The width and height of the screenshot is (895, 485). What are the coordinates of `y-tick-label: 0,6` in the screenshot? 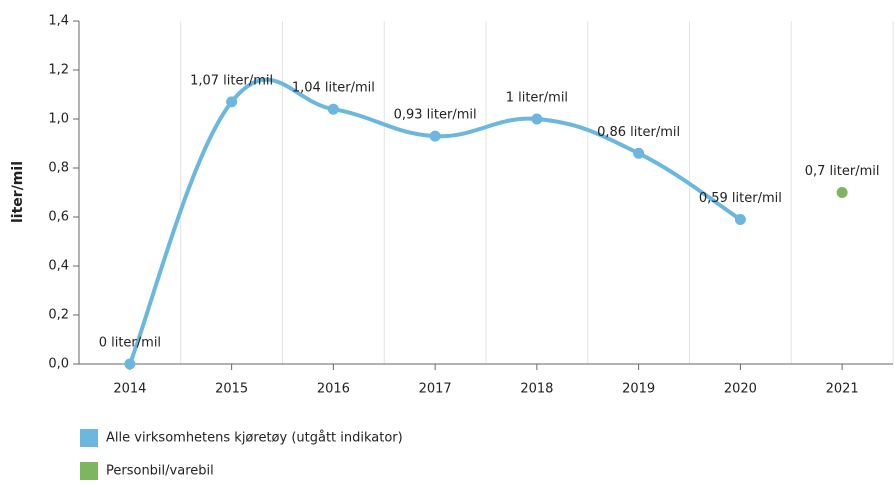 It's located at (58, 217).